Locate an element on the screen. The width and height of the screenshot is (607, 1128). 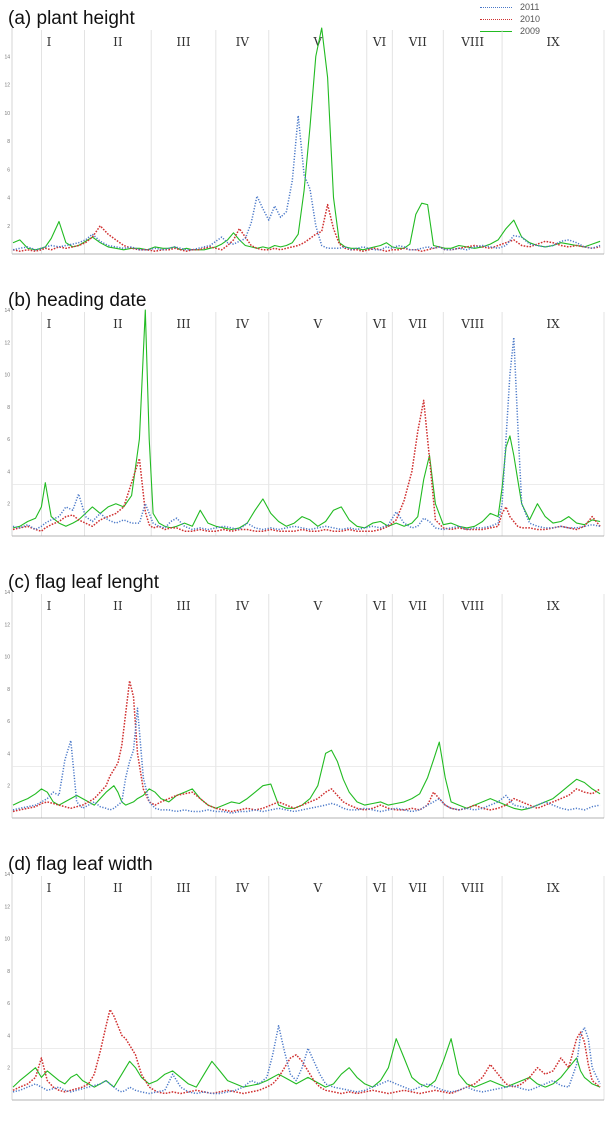
legend-item-2009: 2009 is located at coordinates (542, 32).